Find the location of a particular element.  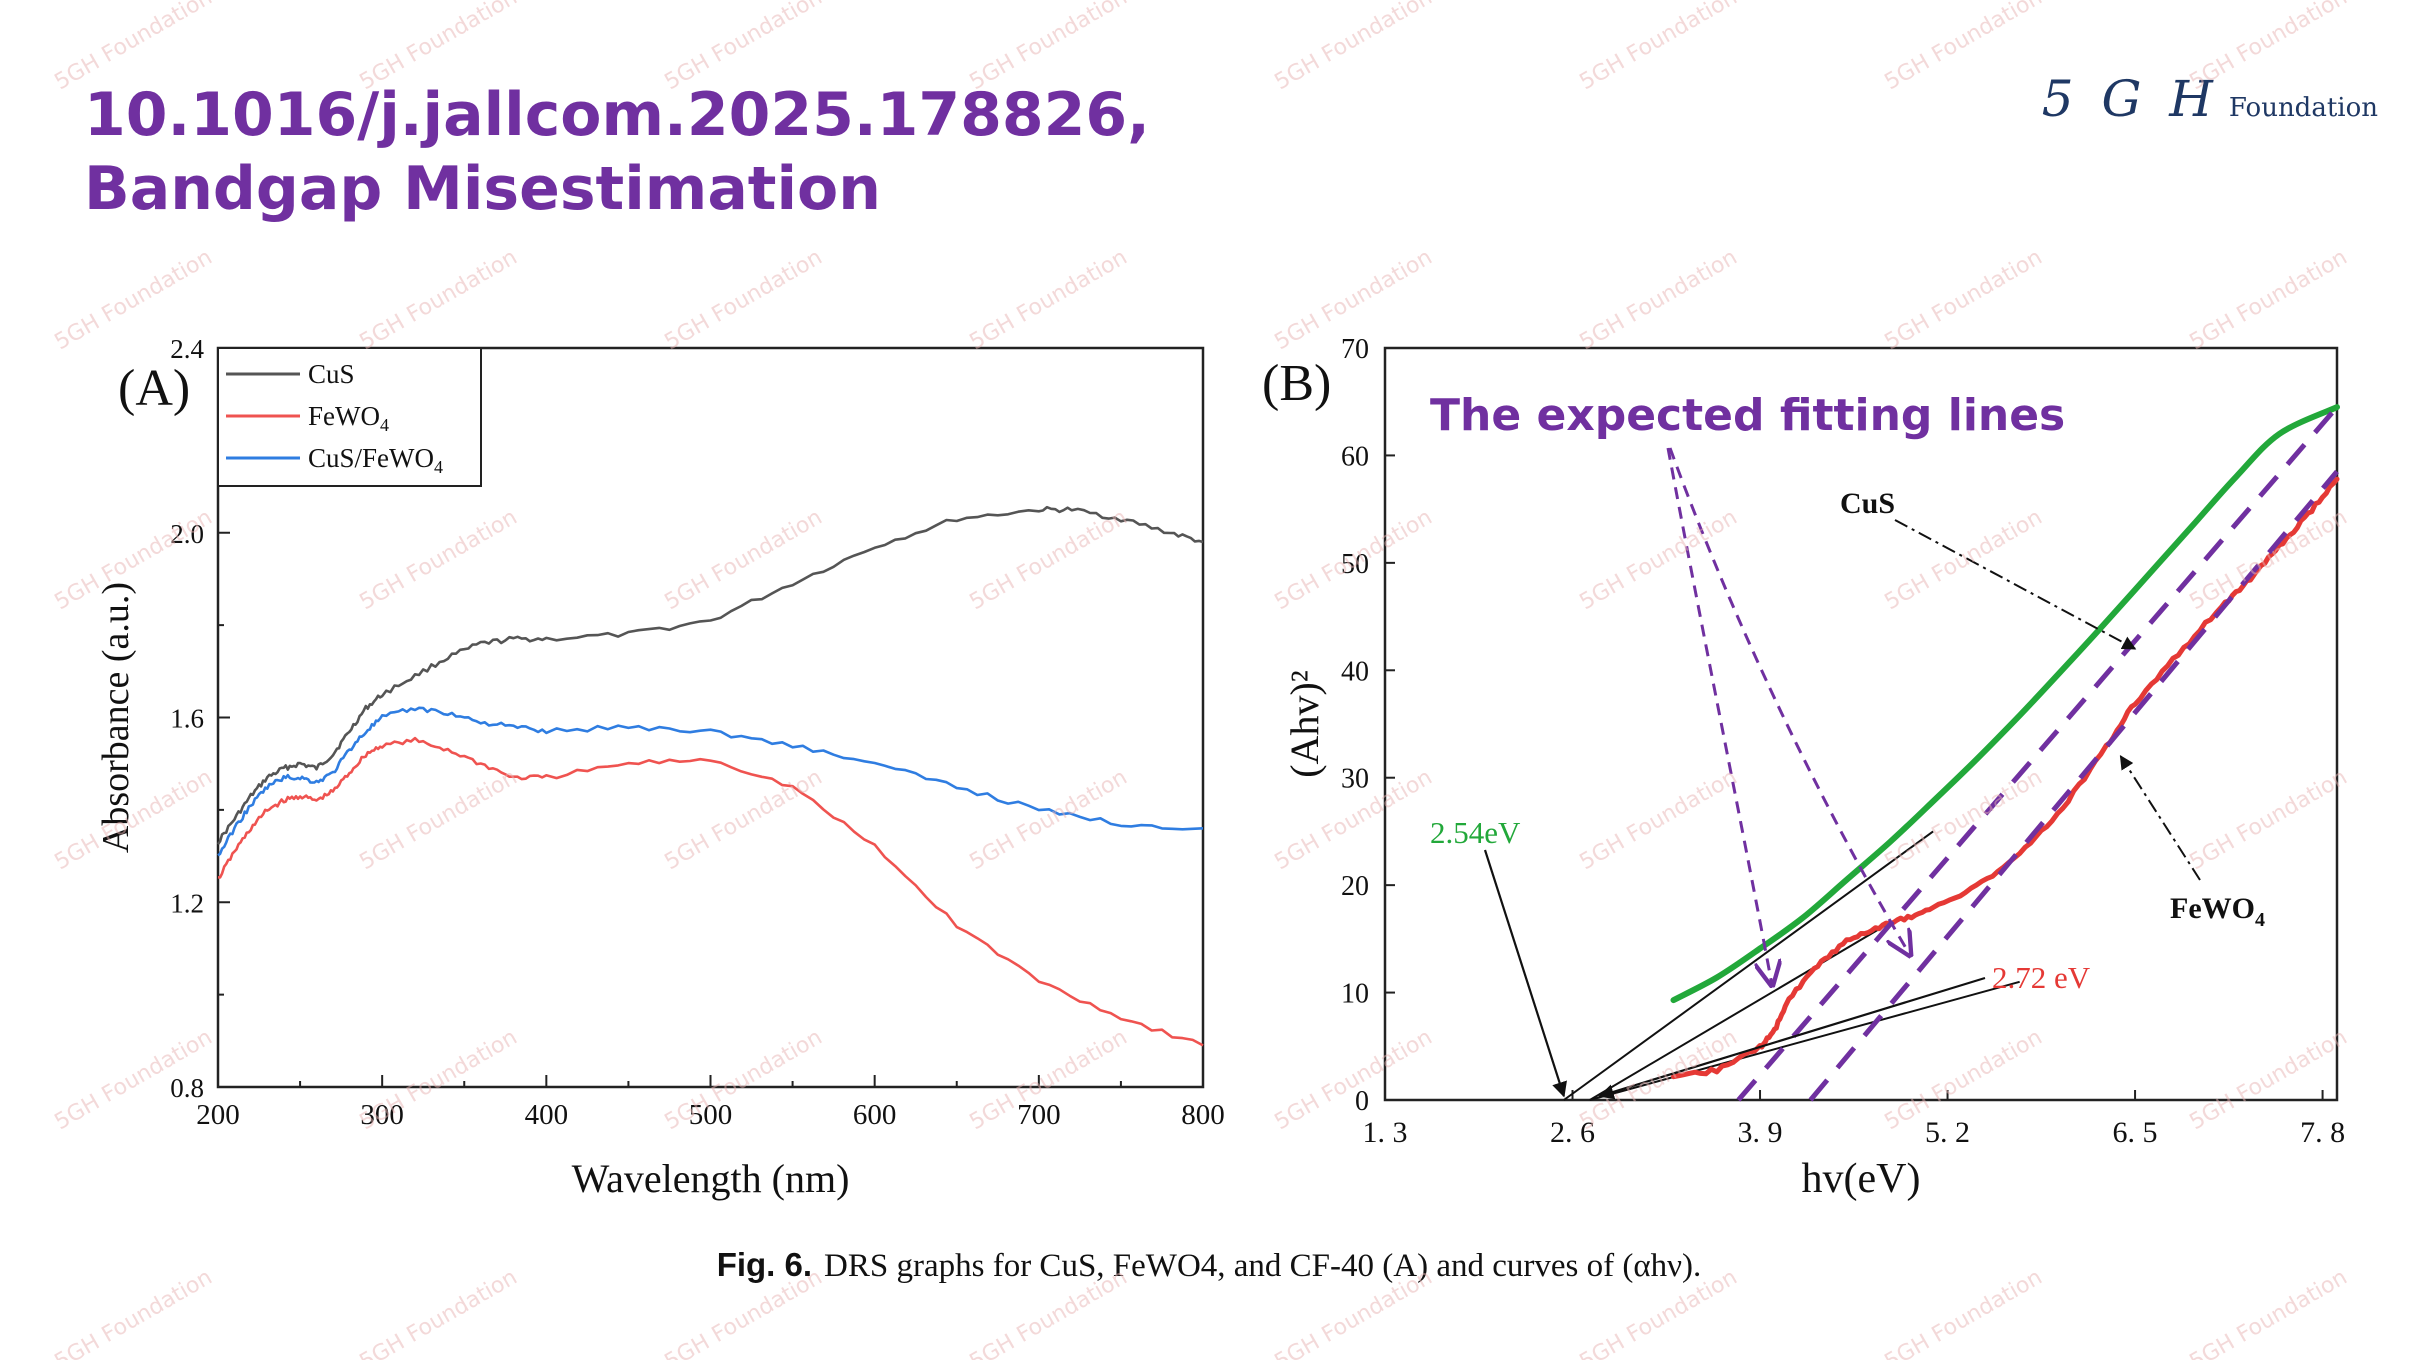

y-axis-label-b: (Ahv)² is located at coordinates (1304, 724).